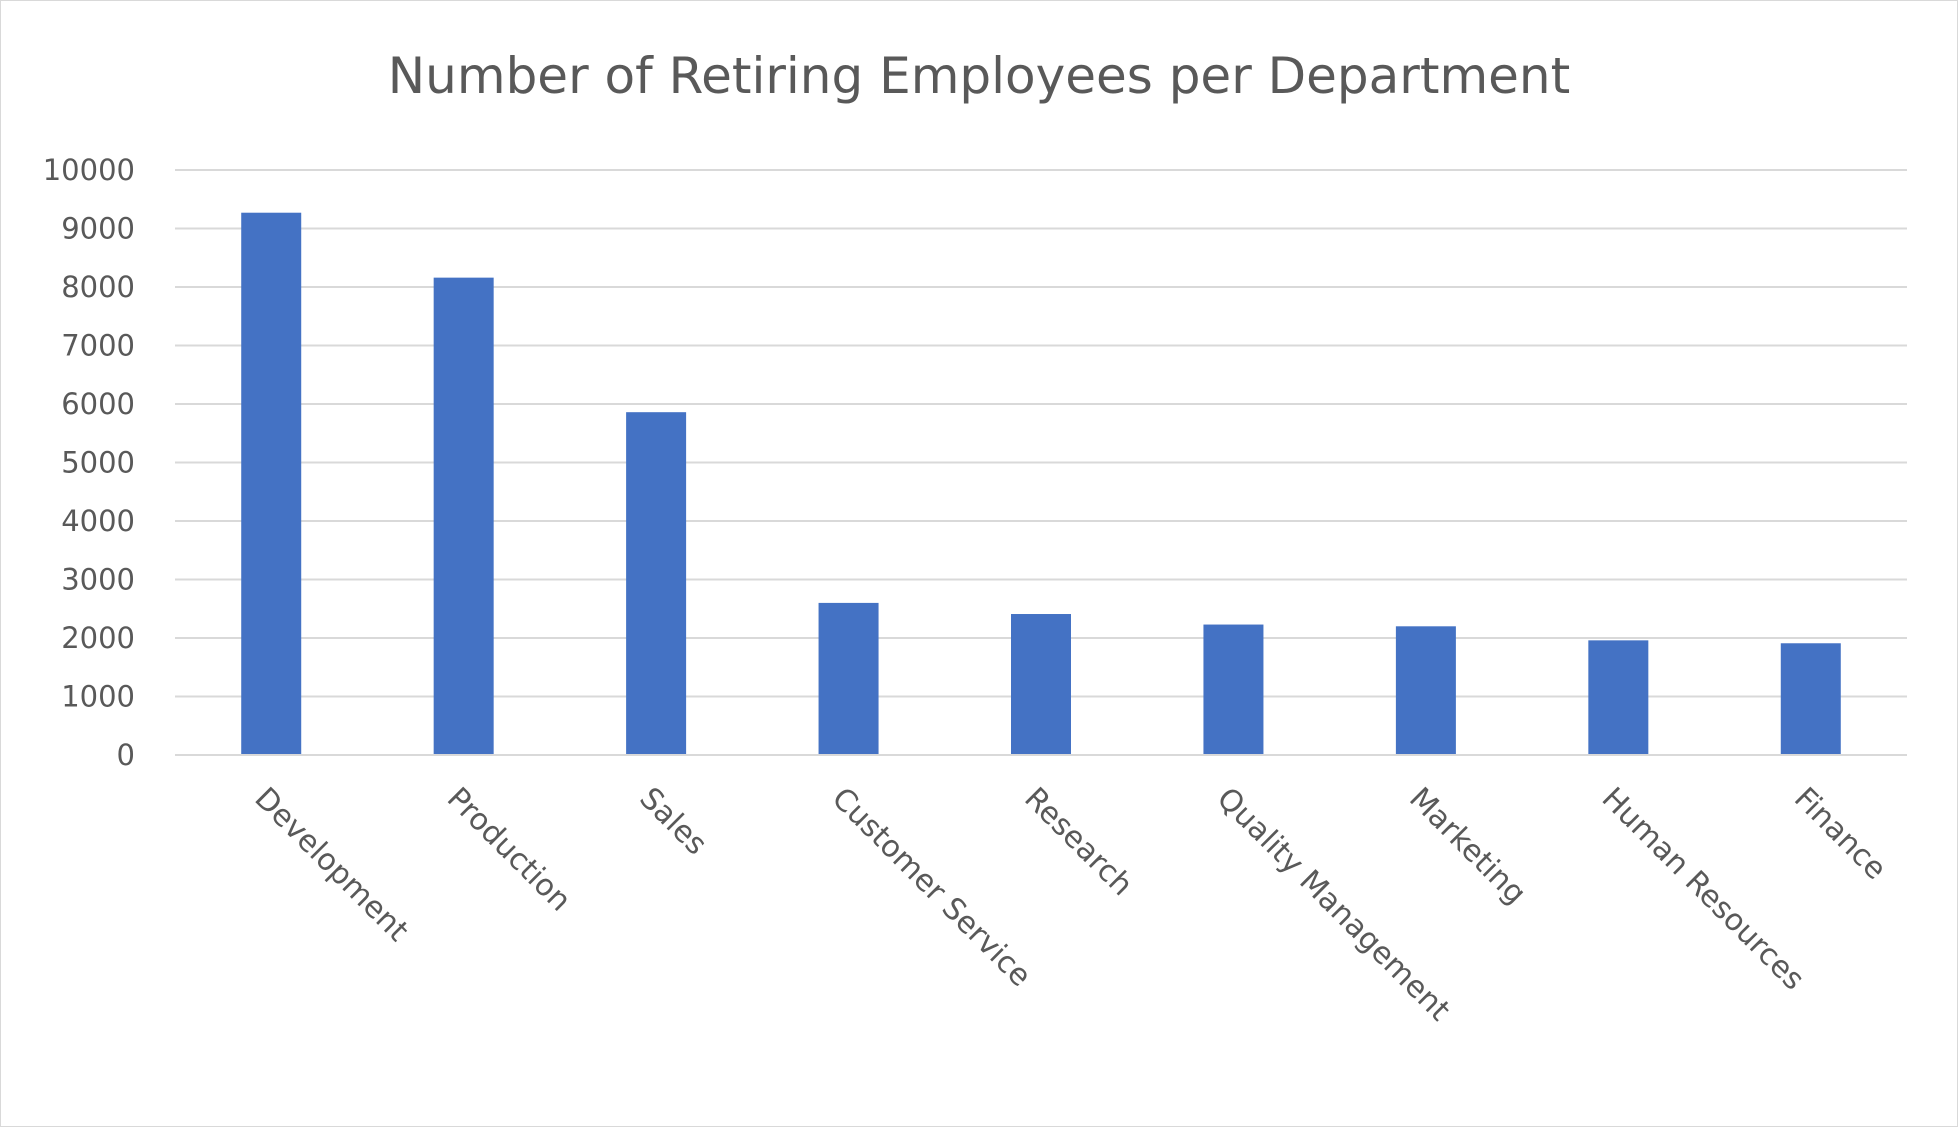 The height and width of the screenshot is (1127, 1958). I want to click on x-tick-label: Research, so click(1078, 842).